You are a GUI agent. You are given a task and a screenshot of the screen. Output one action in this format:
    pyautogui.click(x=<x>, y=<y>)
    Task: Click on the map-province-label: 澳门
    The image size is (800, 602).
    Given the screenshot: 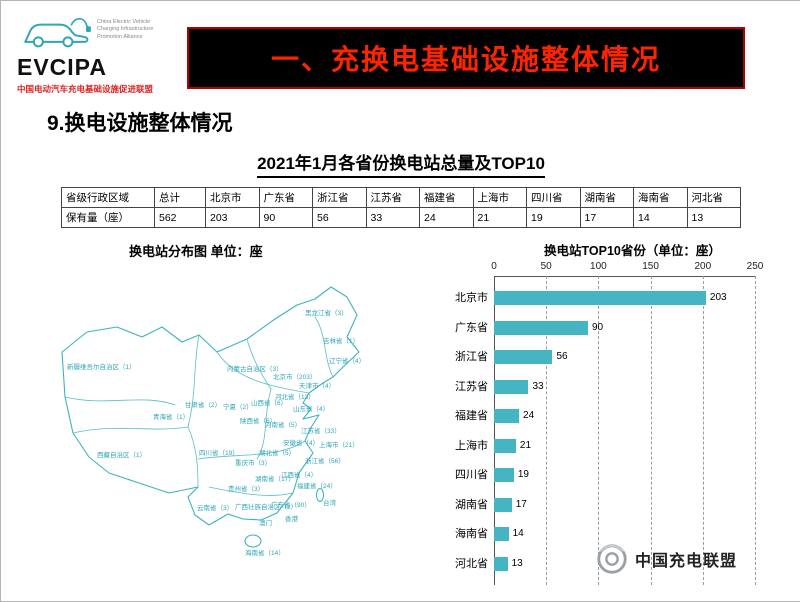 What is the action you would take?
    pyautogui.click(x=265, y=522)
    